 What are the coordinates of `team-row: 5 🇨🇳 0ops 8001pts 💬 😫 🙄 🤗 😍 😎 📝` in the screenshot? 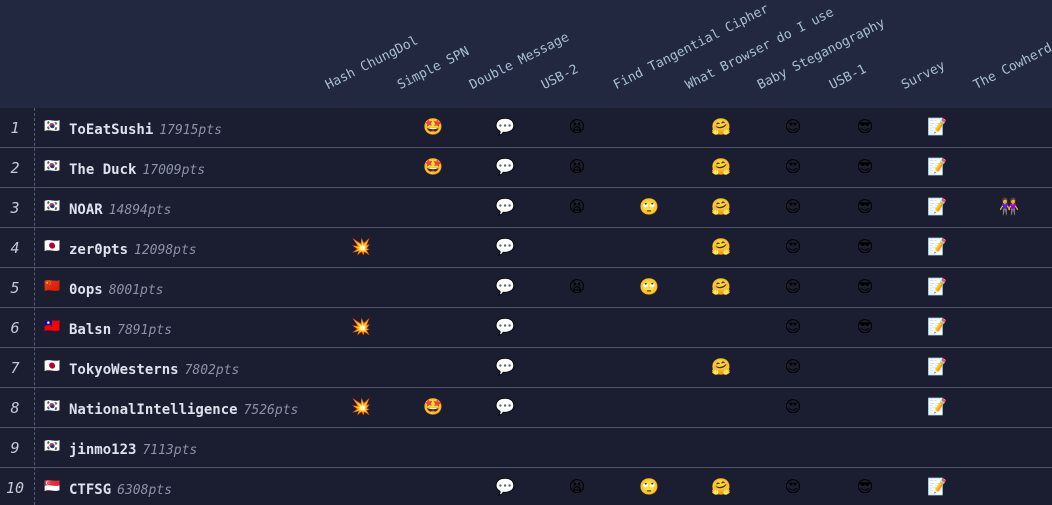 It's located at (526, 288).